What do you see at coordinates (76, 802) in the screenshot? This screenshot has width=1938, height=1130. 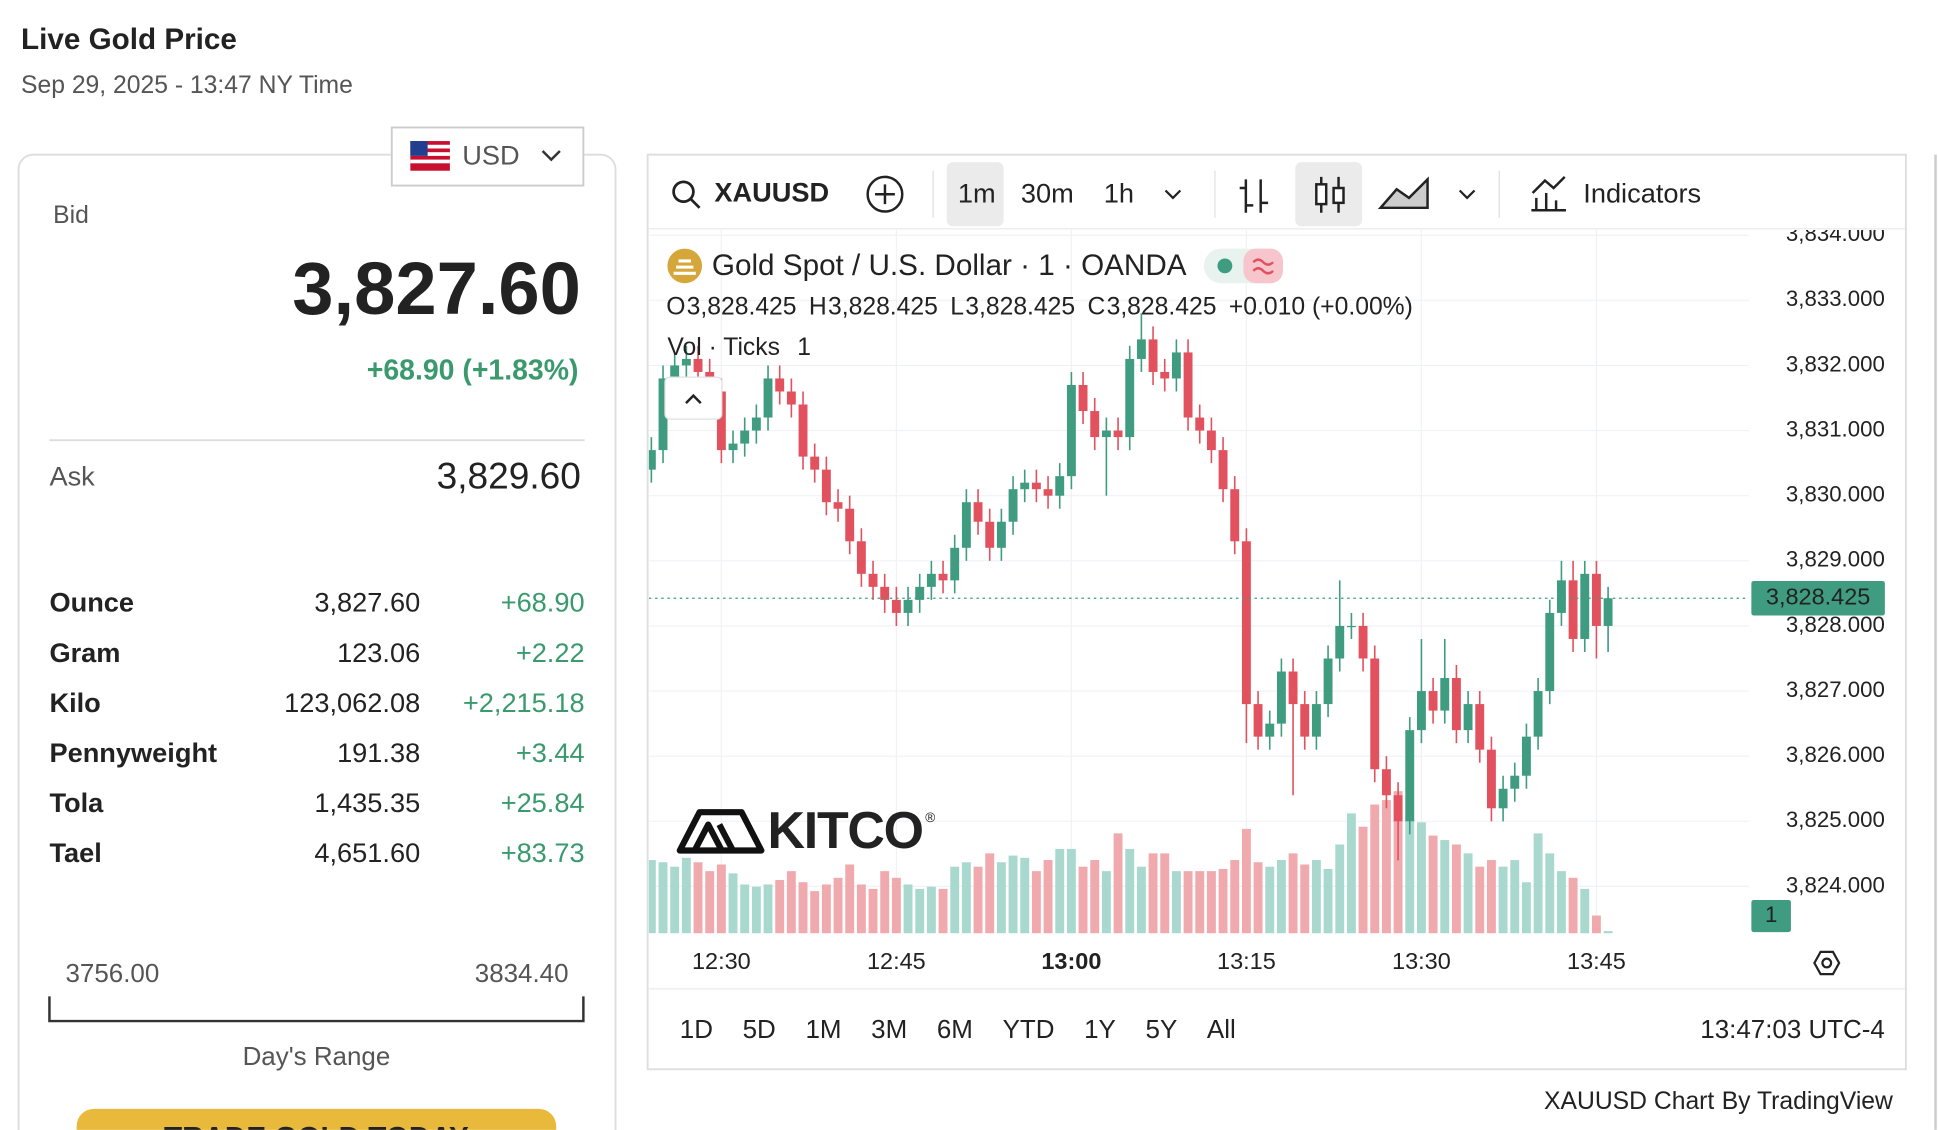 I see `unit-name: Tola` at bounding box center [76, 802].